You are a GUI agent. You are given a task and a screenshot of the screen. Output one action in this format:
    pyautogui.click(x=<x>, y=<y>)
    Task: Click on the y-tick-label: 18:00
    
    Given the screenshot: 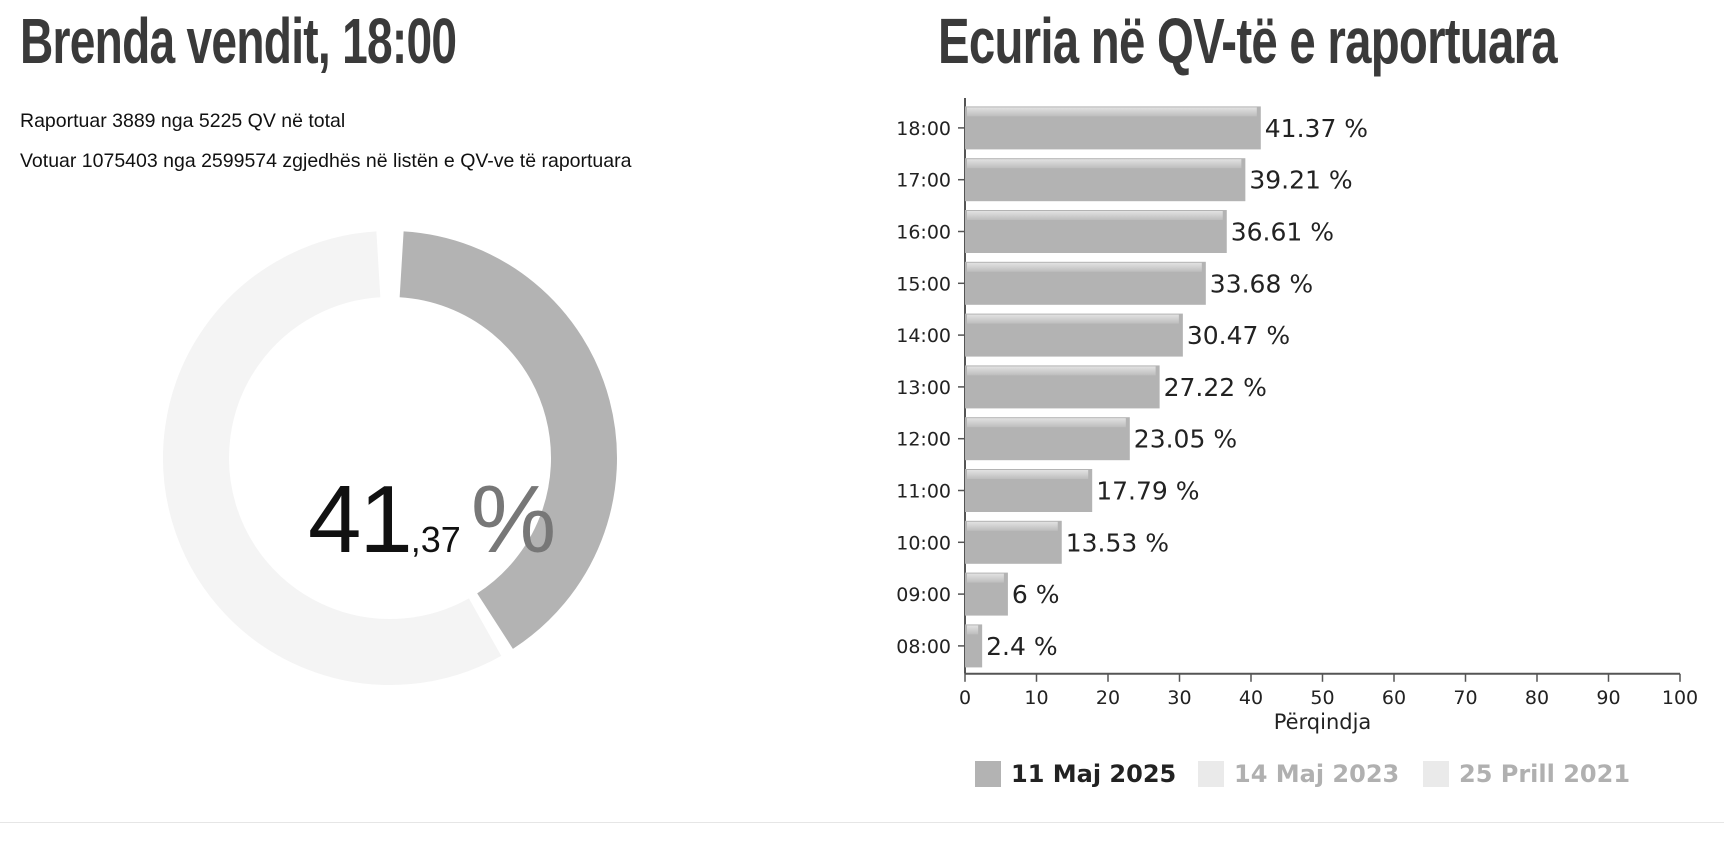 What is the action you would take?
    pyautogui.click(x=923, y=129)
    